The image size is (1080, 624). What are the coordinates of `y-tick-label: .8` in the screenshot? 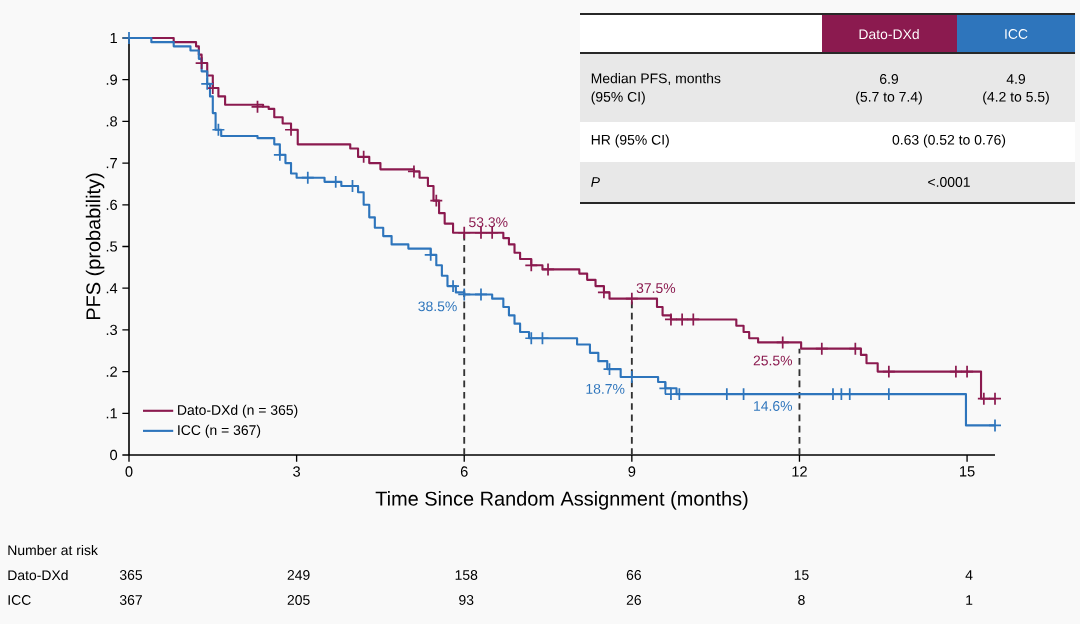 It's located at (112, 121).